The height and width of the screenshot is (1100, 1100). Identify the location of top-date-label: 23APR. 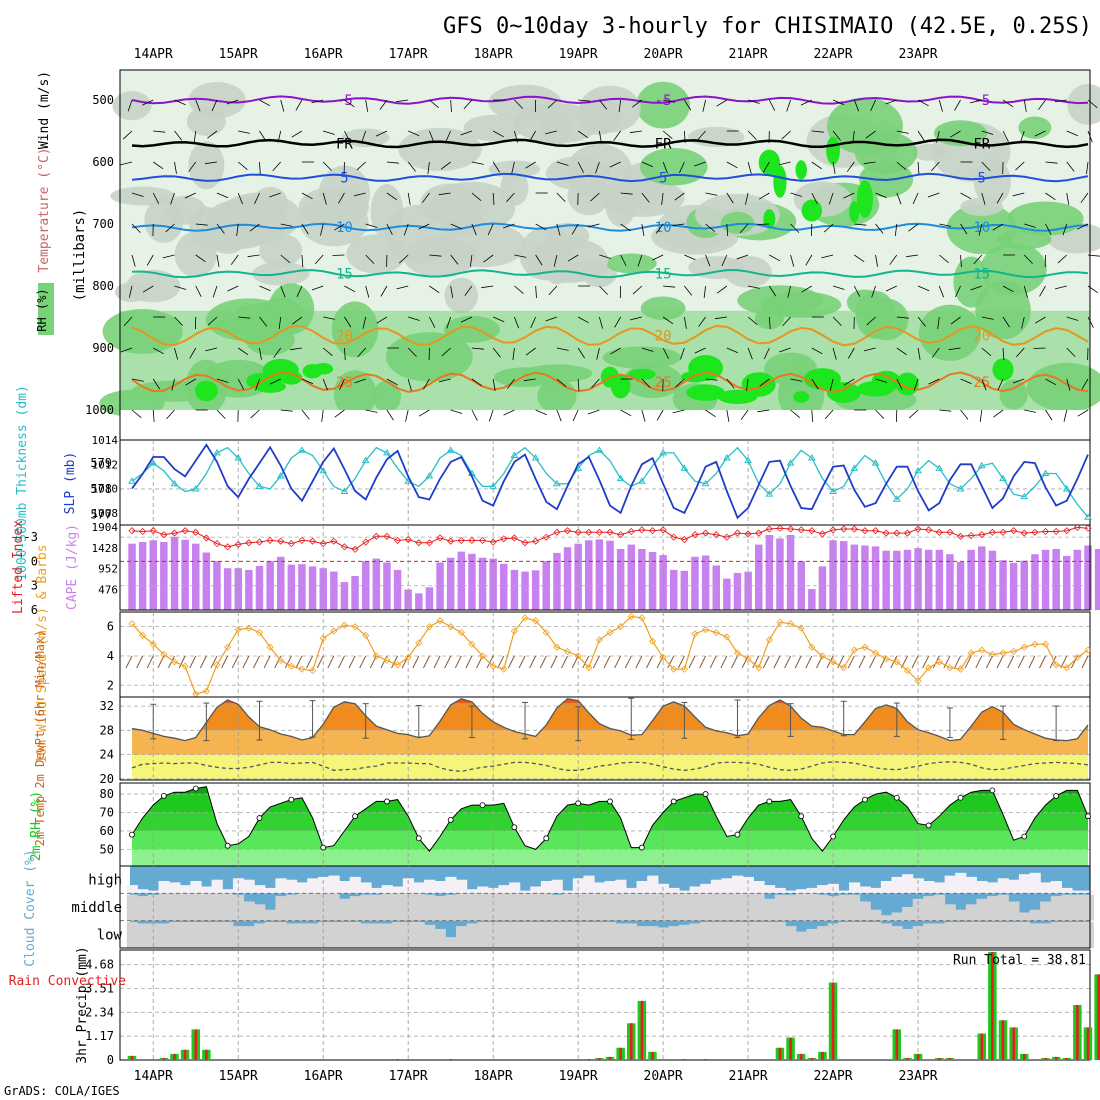
(917, 54).